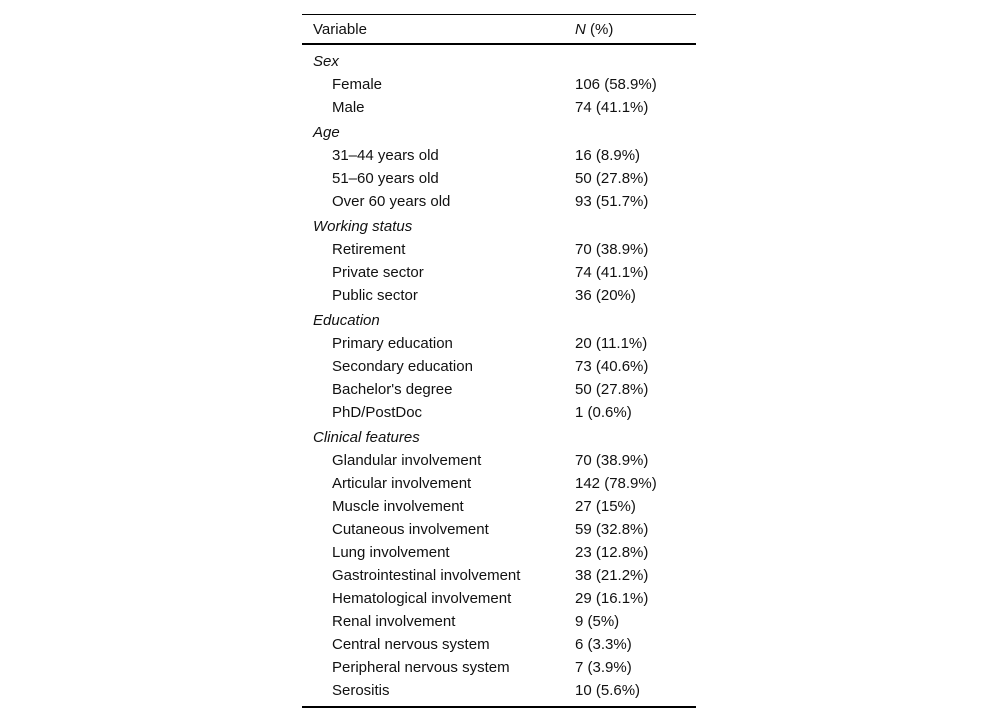 The image size is (1000, 722). Describe the element at coordinates (410, 529) in the screenshot. I see `row-label: Cutaneous involvement` at that location.